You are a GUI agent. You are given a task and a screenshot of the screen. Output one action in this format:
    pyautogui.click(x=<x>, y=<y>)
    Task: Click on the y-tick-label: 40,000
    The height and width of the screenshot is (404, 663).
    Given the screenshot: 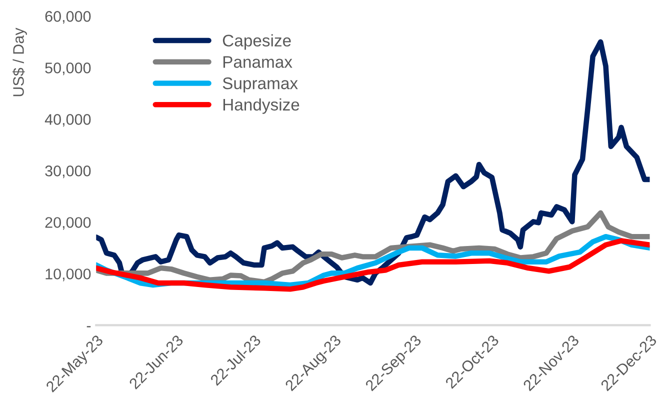 What is the action you would take?
    pyautogui.click(x=67, y=120)
    